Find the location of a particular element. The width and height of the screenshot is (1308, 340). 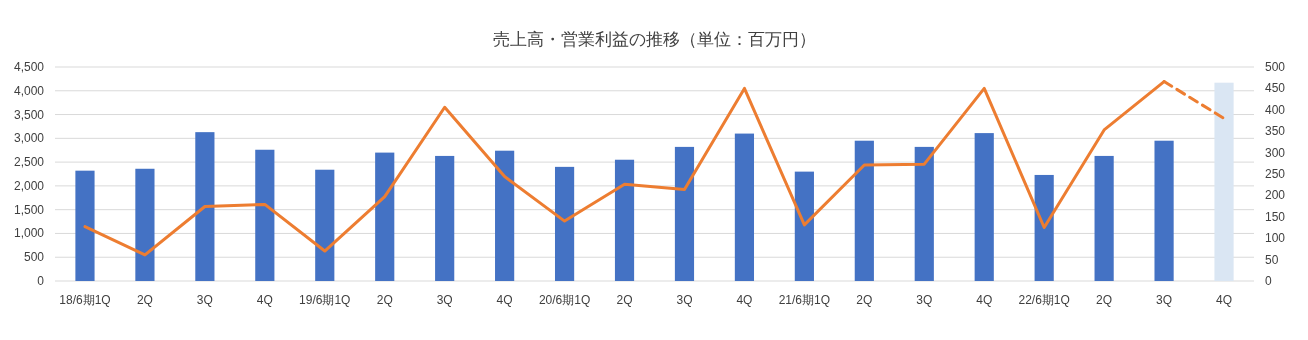

y-tick-label: 3,500 is located at coordinates (29, 114).